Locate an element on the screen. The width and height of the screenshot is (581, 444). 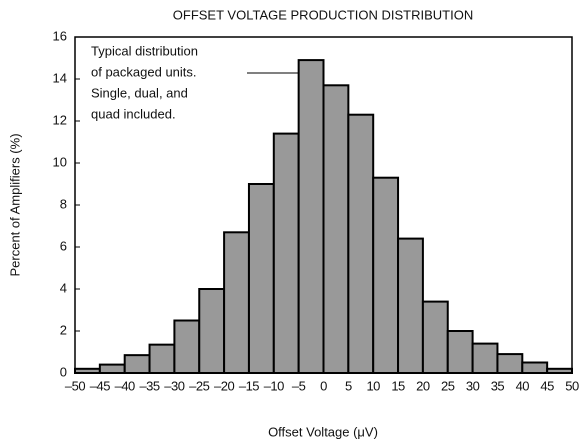
annotation-text: Single, dual, and is located at coordinates (139, 92).